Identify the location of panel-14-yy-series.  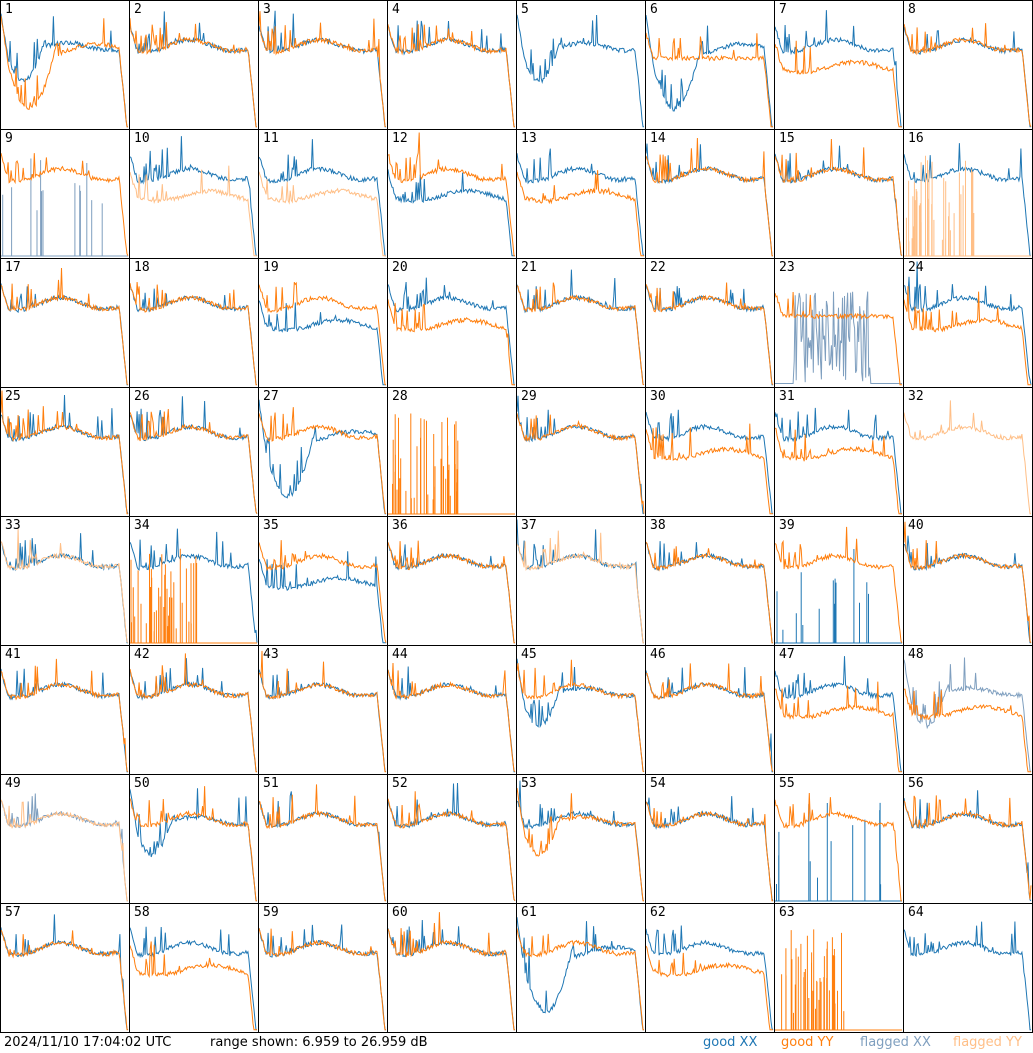
(709, 197).